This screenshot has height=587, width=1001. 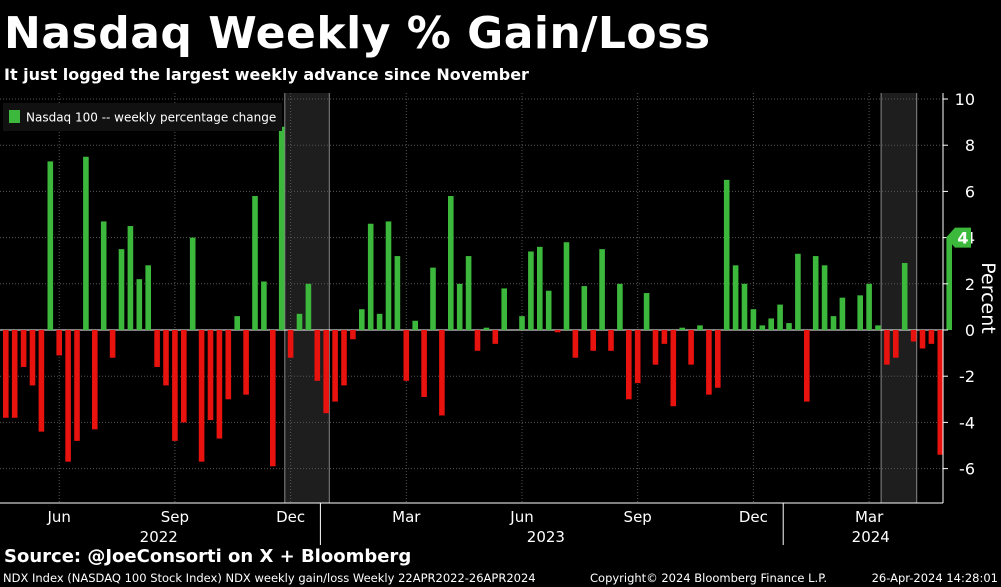 What do you see at coordinates (967, 376) in the screenshot?
I see `y-tick-label: -2` at bounding box center [967, 376].